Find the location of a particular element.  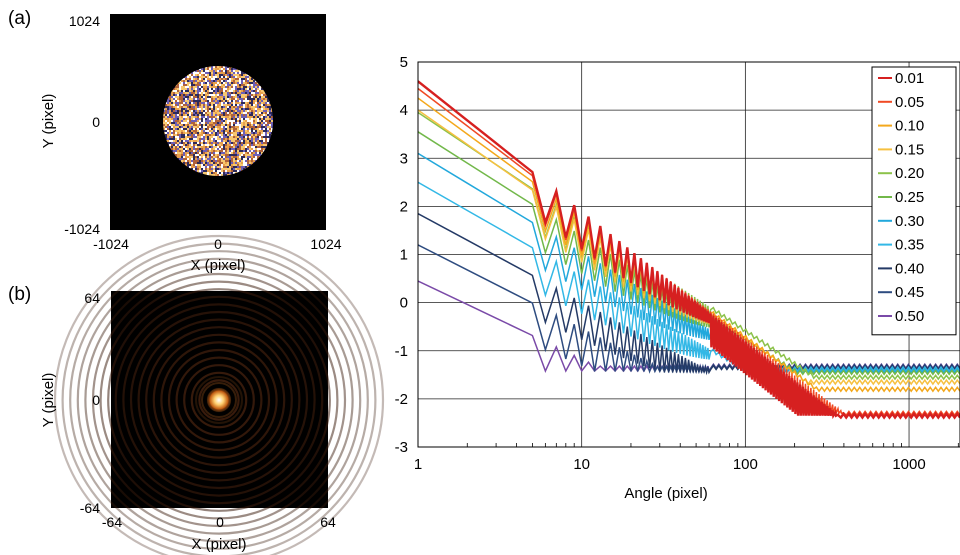

y-tick-label: 4 is located at coordinates (404, 110).